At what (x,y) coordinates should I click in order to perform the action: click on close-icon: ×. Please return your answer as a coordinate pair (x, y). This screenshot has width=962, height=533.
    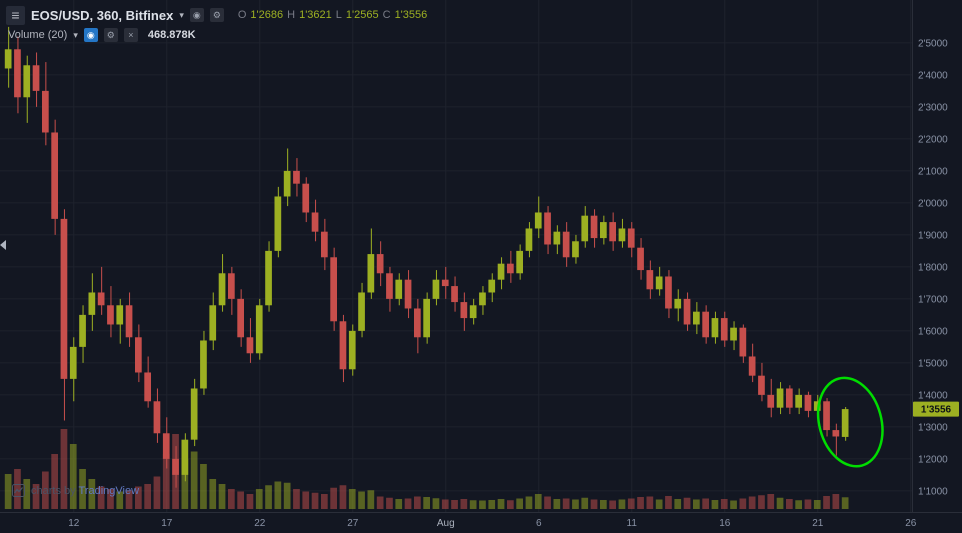
    Looking at the image, I should click on (130, 35).